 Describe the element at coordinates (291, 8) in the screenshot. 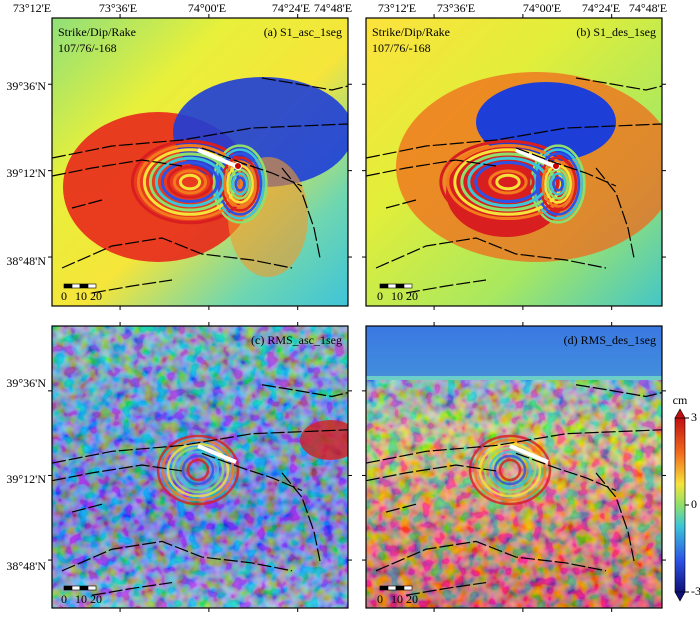

I see `longitude-label: 74°24'E` at that location.